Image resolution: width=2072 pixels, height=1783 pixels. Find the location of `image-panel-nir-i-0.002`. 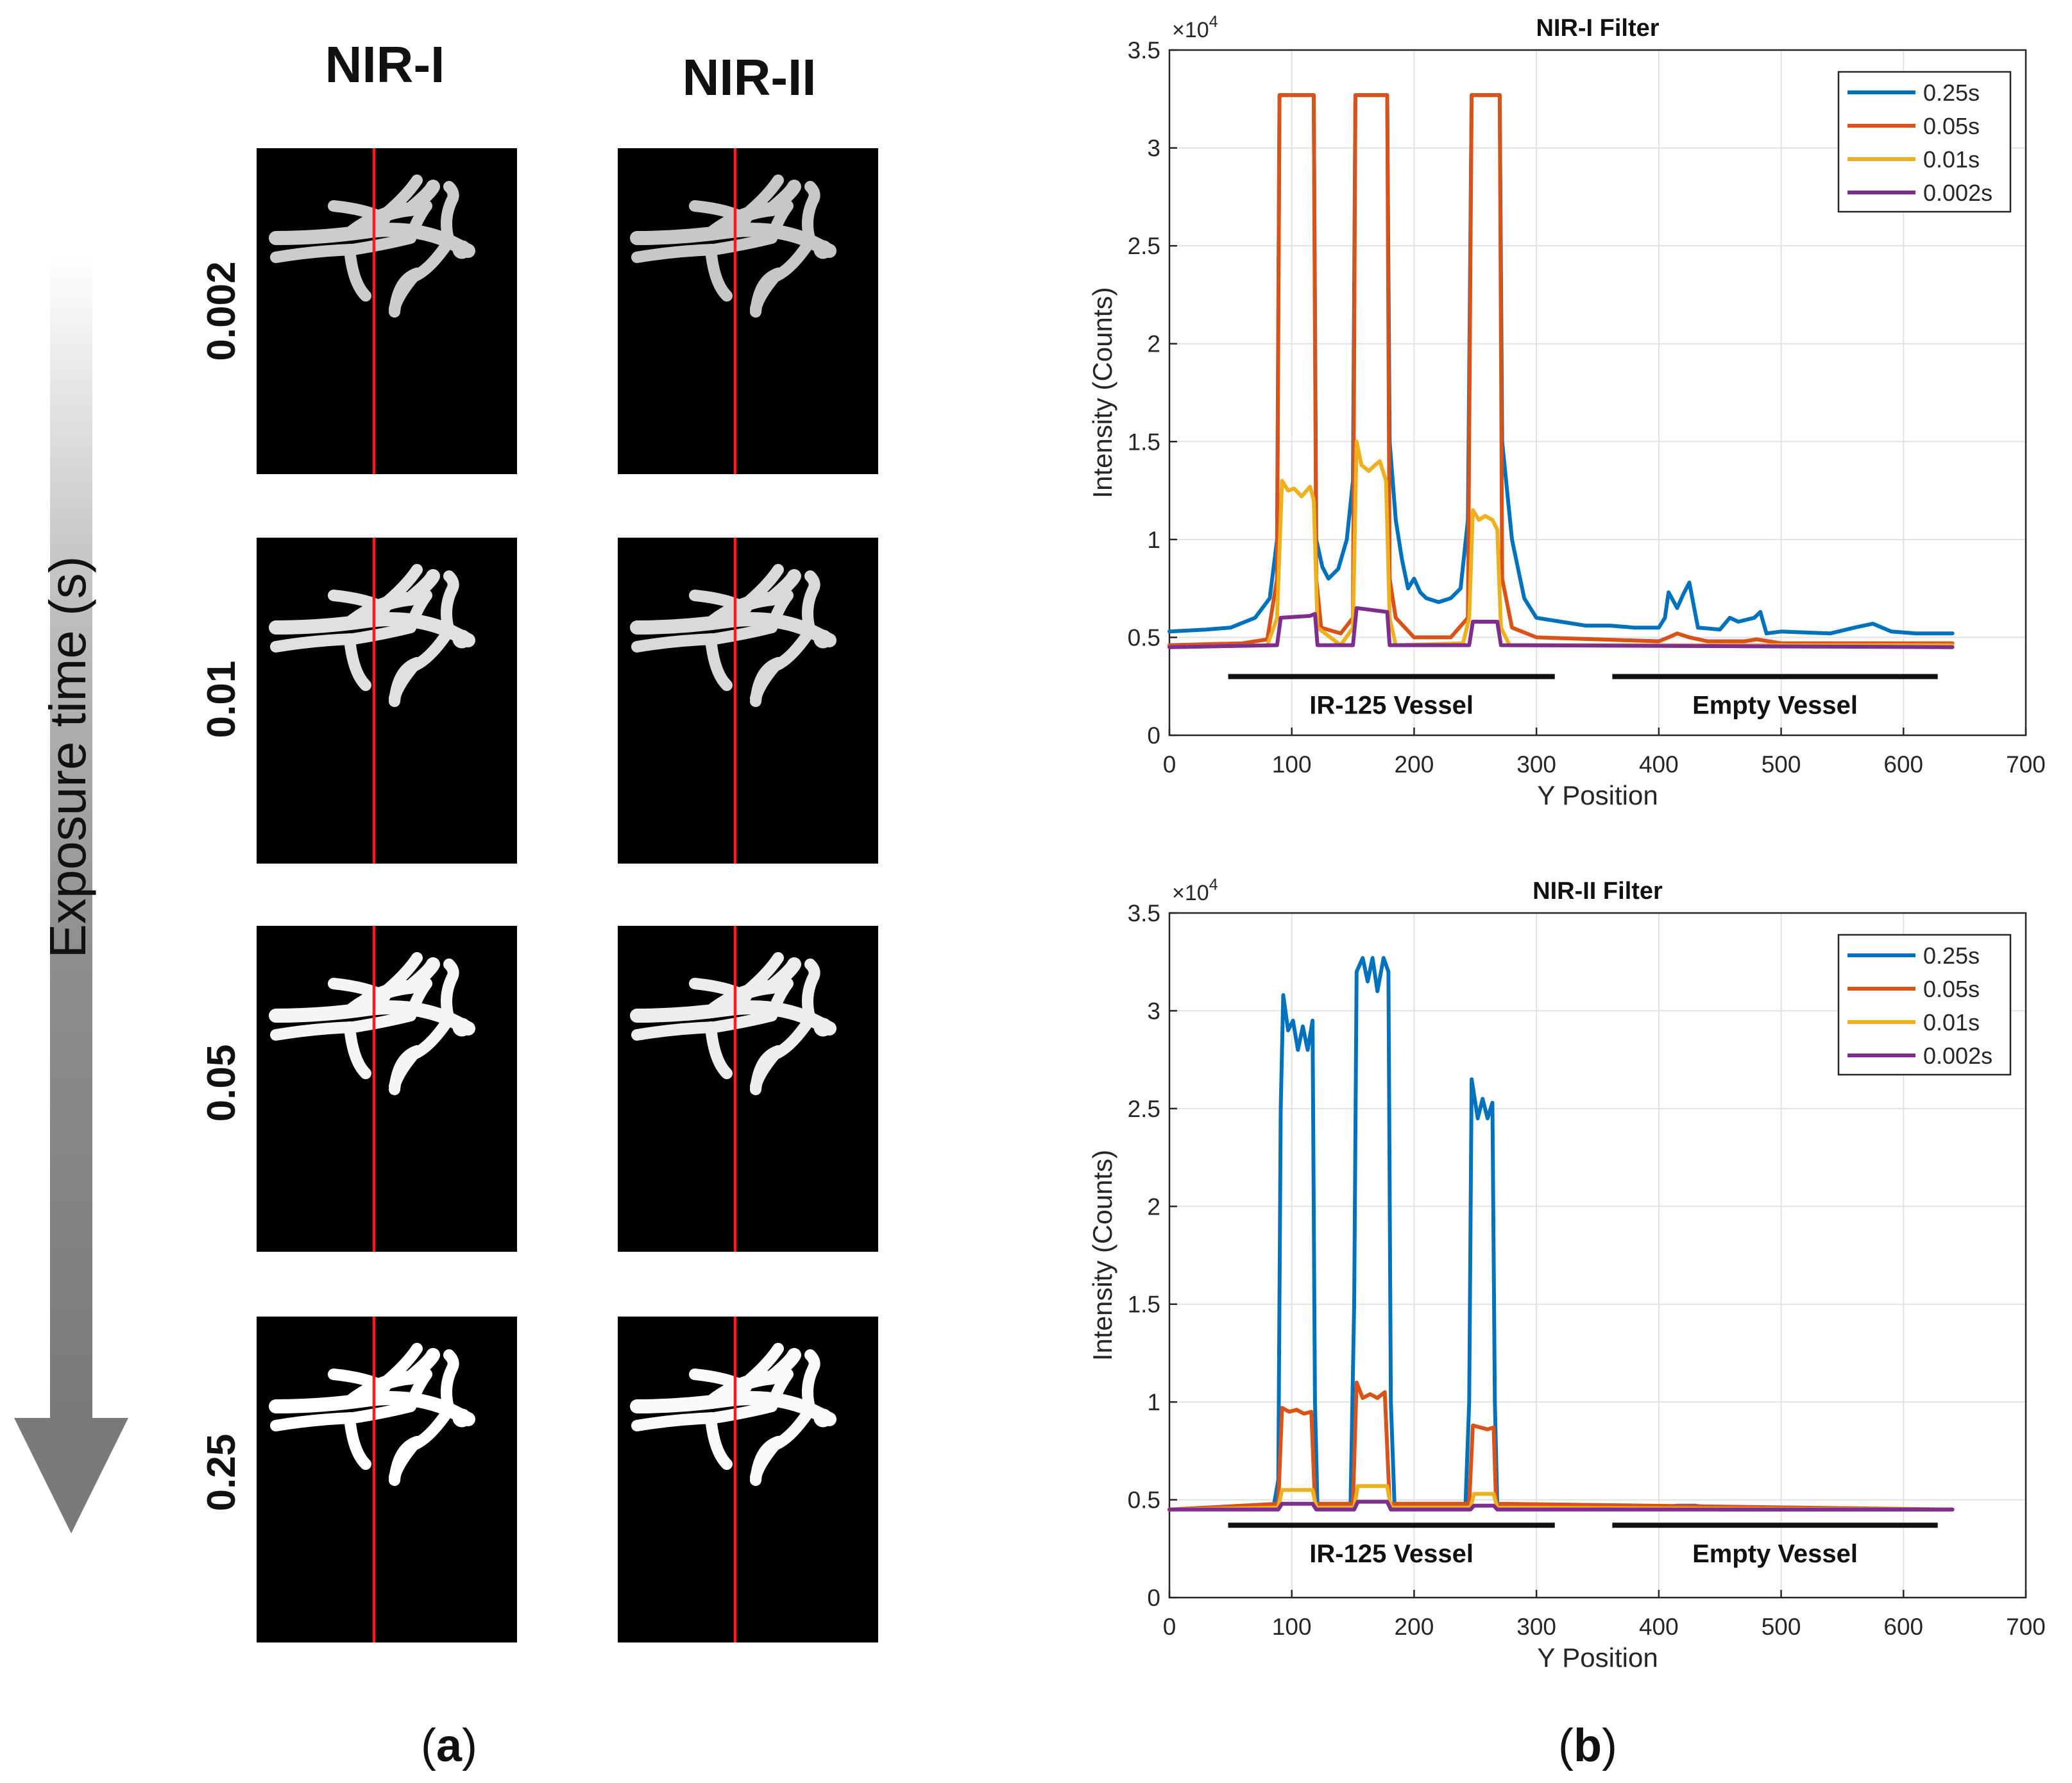

image-panel-nir-i-0.002 is located at coordinates (387, 311).